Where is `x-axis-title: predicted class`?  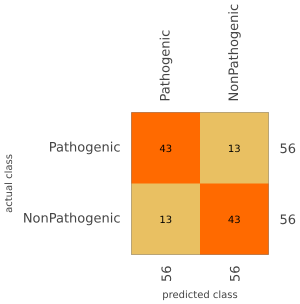
x-axis-title: predicted class is located at coordinates (200, 296).